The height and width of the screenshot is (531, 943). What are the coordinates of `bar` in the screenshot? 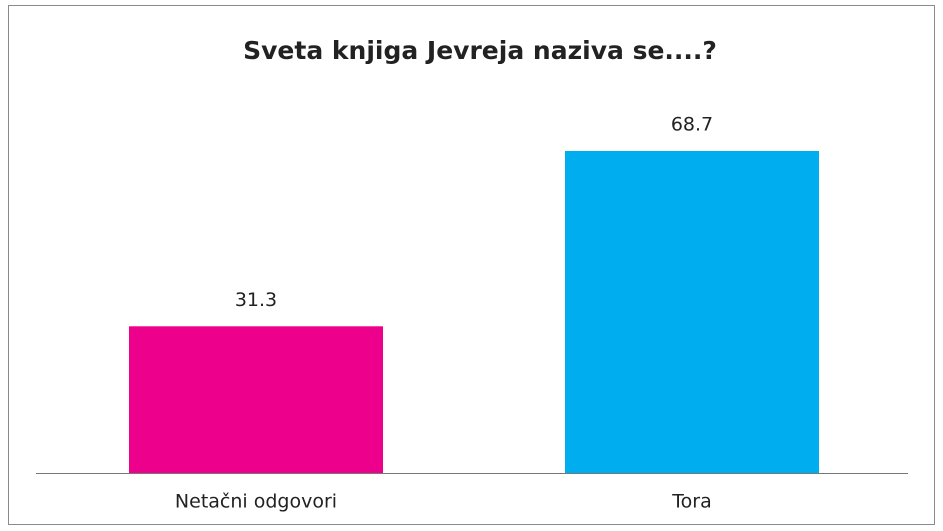 It's located at (256, 399).